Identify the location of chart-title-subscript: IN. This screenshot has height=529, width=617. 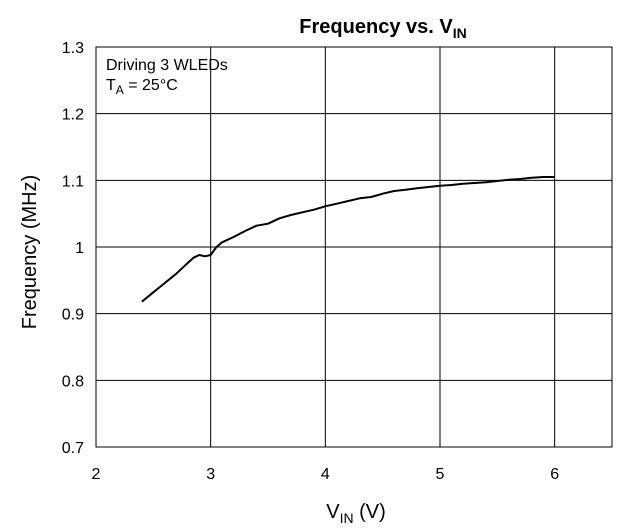
(460, 33).